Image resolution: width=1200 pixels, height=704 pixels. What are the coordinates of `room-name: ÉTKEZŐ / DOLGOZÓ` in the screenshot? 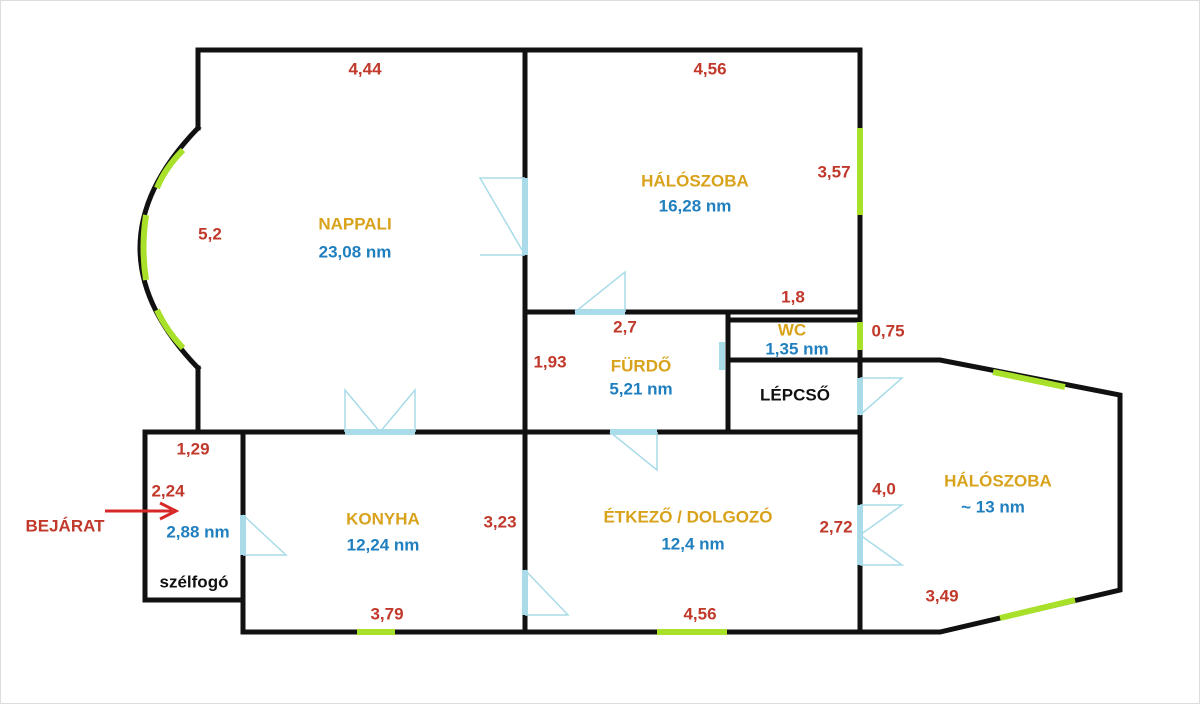 It's located at (687, 516).